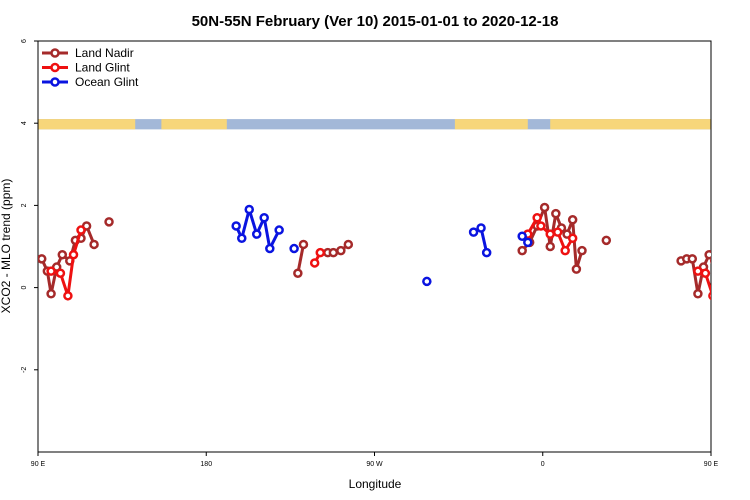  I want to click on x-axis-label: Longitude, so click(375, 484).